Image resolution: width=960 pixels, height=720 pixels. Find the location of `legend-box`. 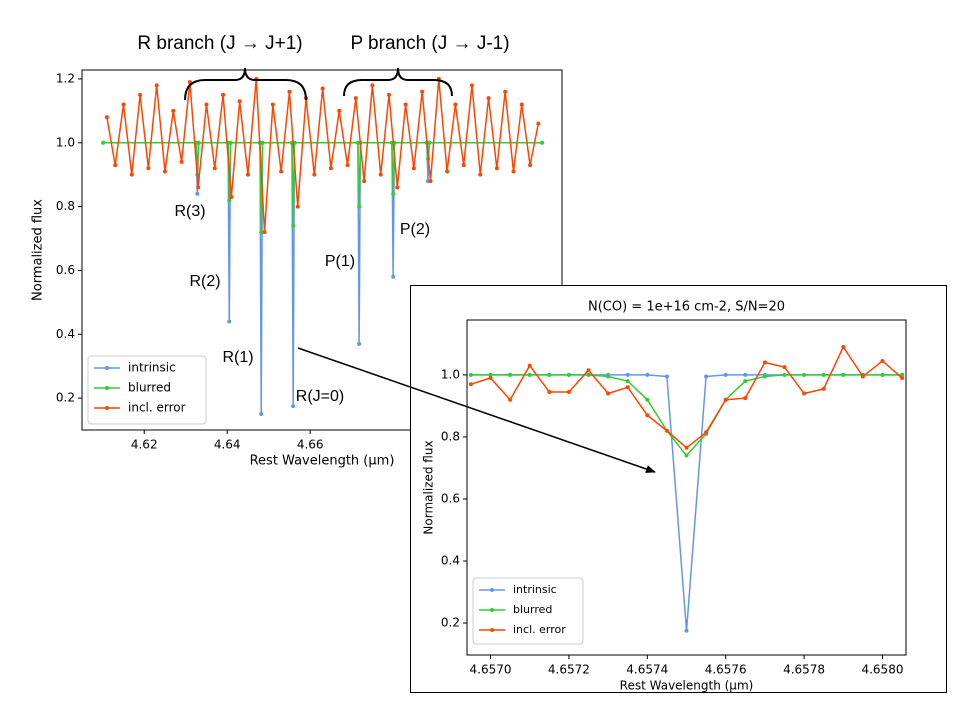

legend-box is located at coordinates (528, 611).